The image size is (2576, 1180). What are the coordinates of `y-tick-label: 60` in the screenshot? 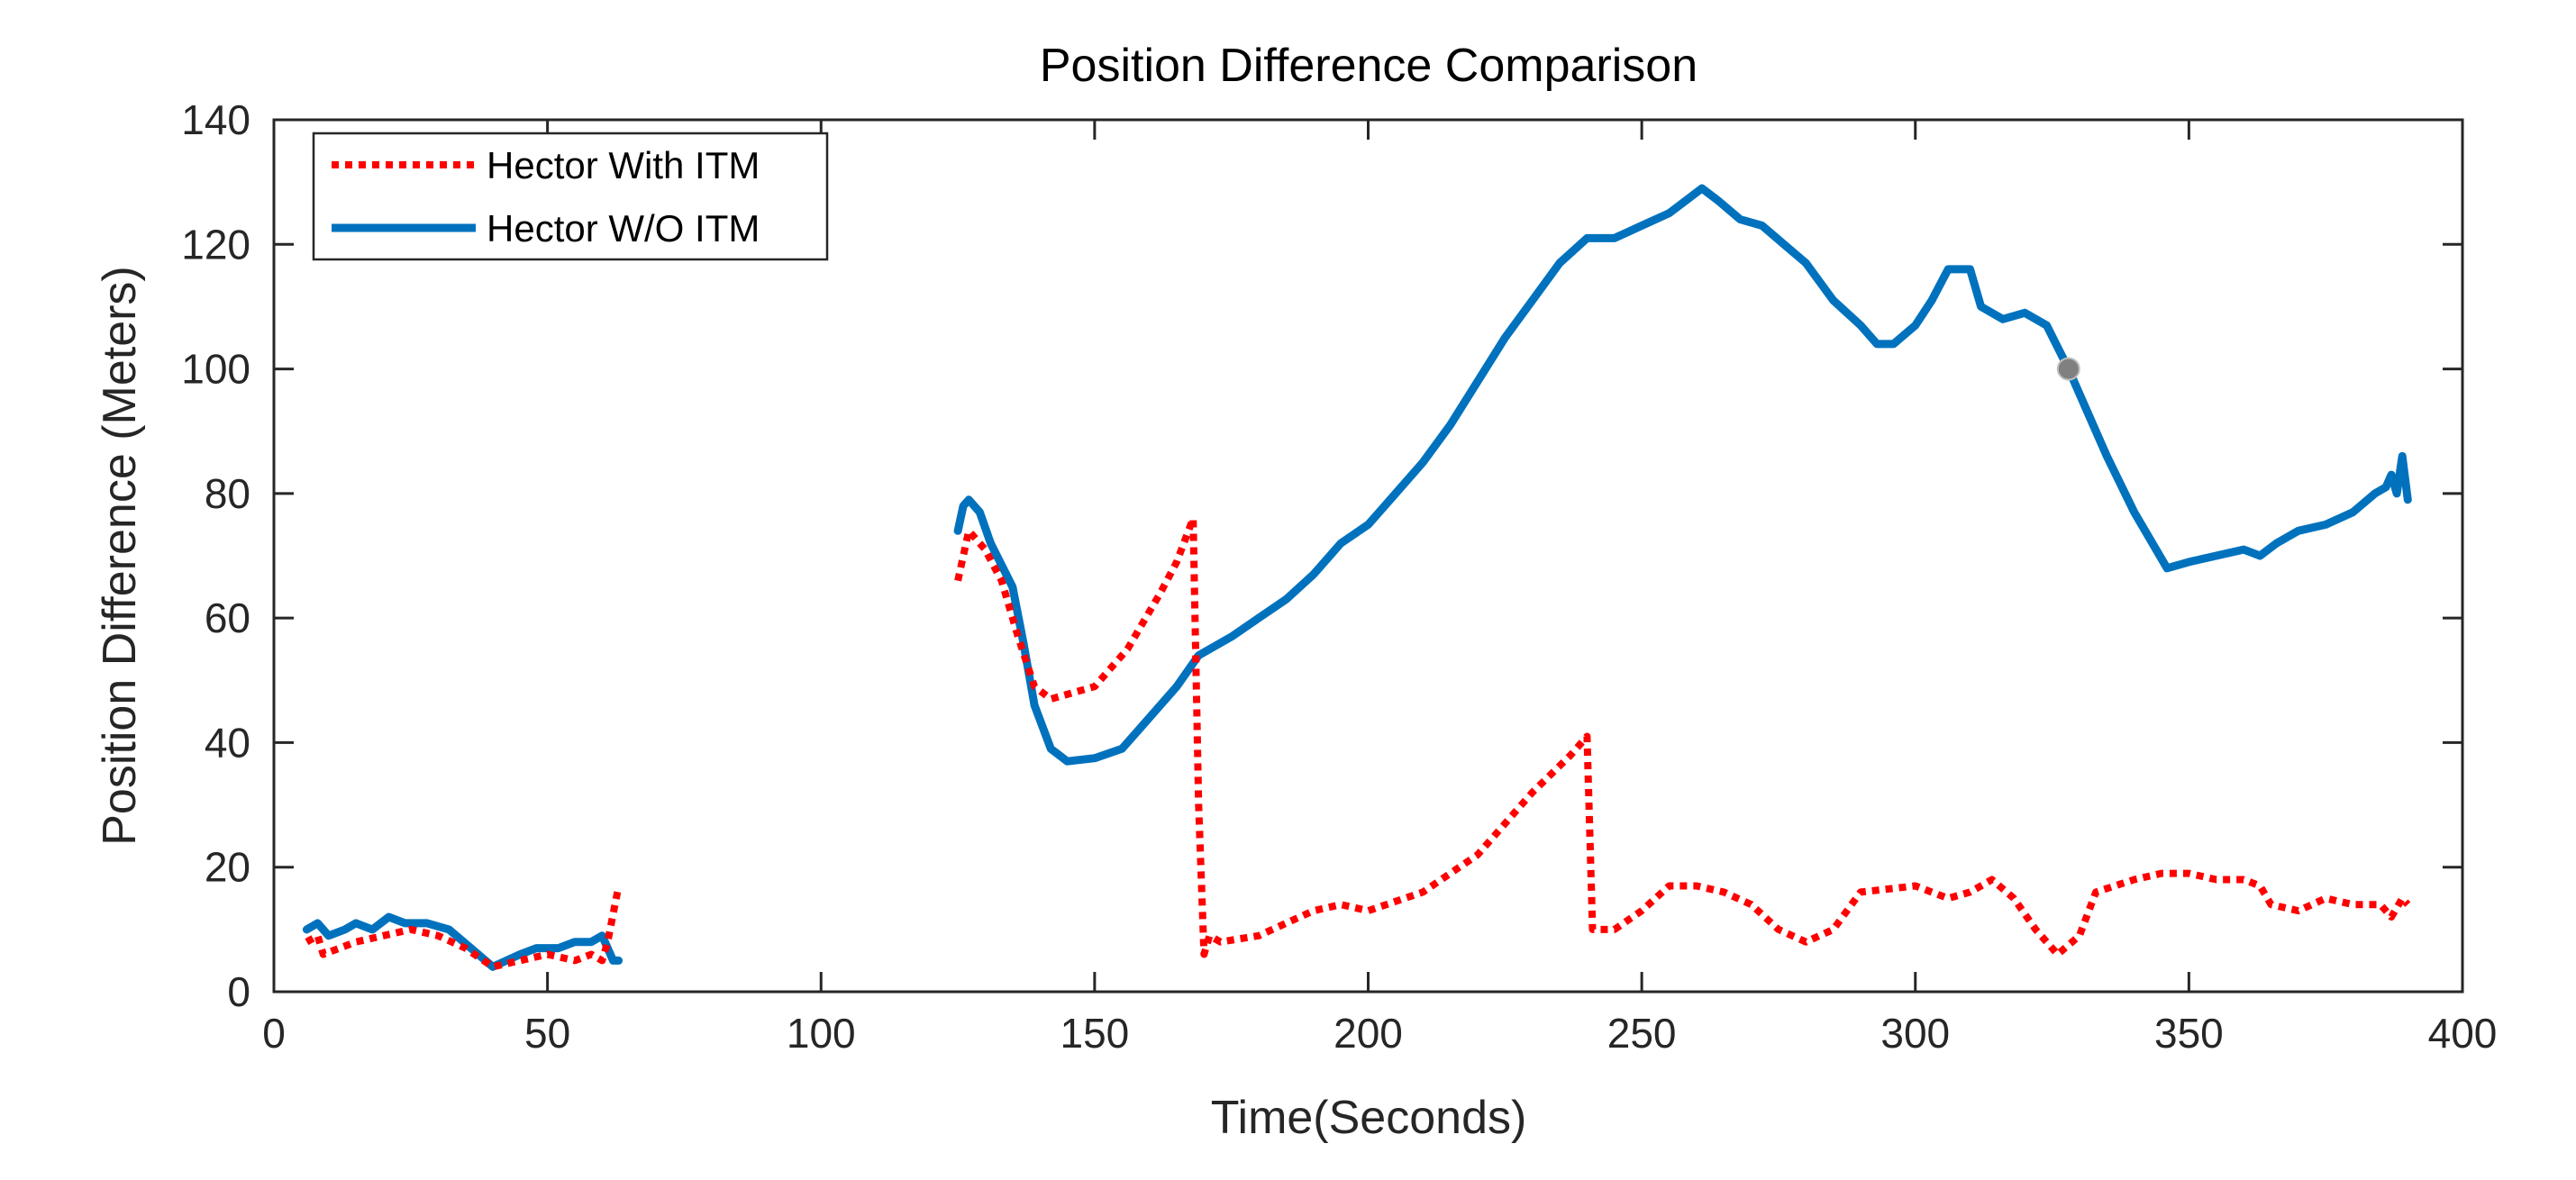 It's located at (227, 618).